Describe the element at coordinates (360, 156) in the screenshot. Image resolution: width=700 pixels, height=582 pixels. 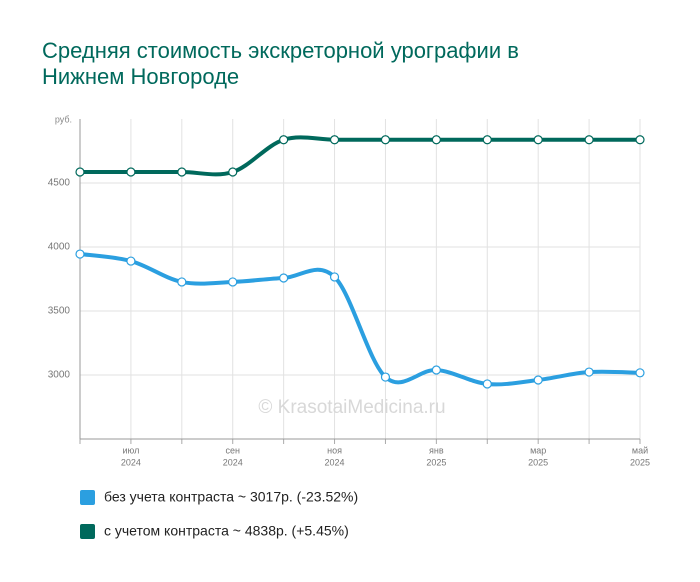
I see `series-line` at that location.